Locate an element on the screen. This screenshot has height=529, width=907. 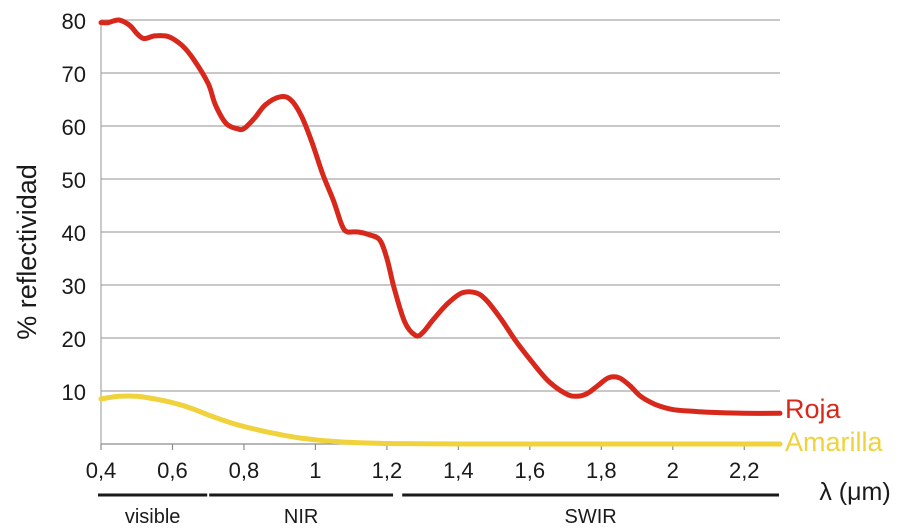
band-label-nir: NIR is located at coordinates (301, 517).